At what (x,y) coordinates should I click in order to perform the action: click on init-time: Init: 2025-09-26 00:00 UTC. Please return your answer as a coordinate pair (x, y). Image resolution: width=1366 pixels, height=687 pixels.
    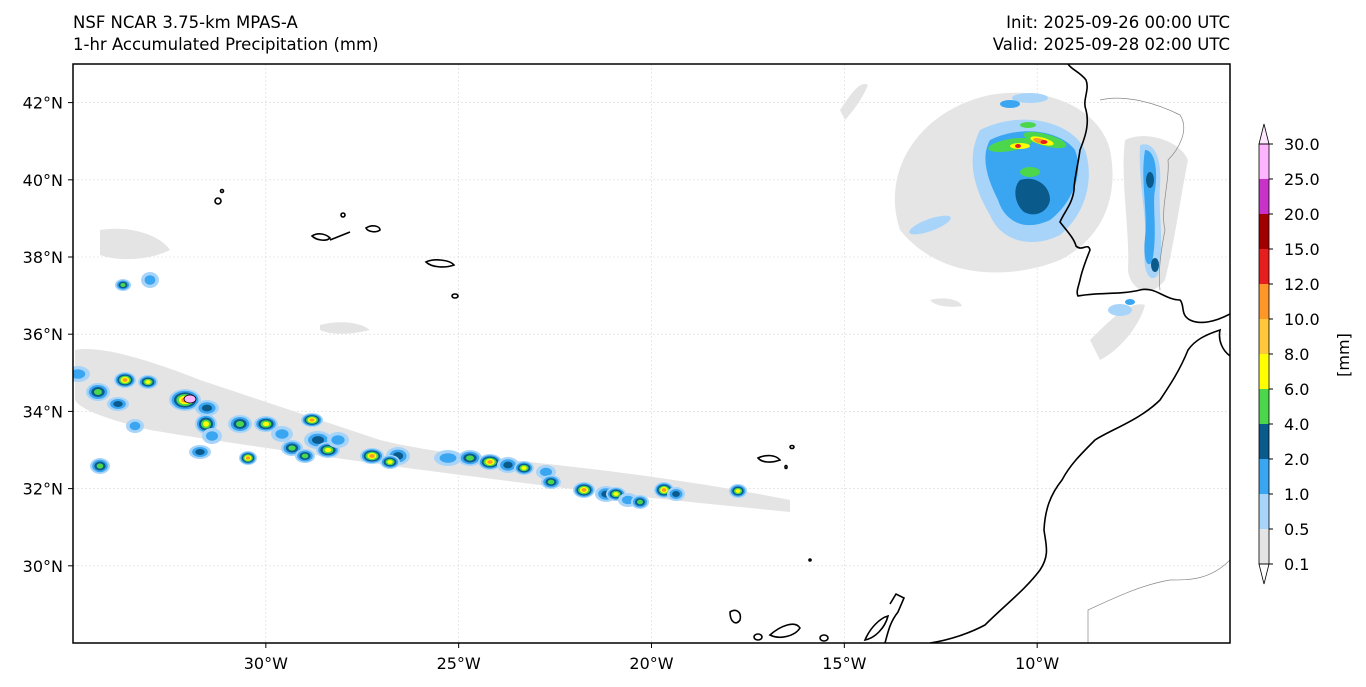
    Looking at the image, I should click on (1118, 22).